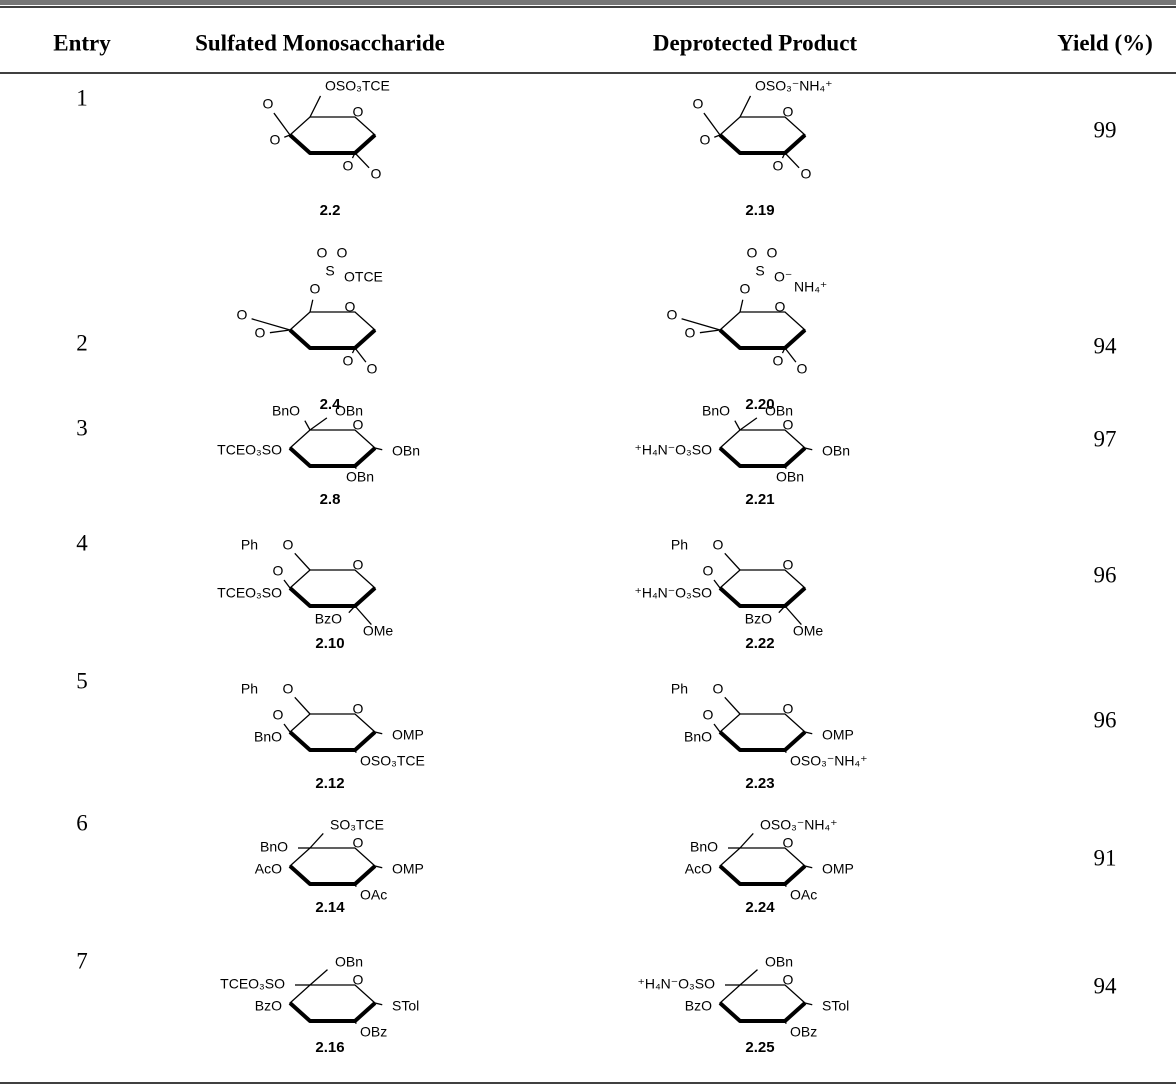  What do you see at coordinates (82, 680) in the screenshot?
I see `entry-cell: 5` at bounding box center [82, 680].